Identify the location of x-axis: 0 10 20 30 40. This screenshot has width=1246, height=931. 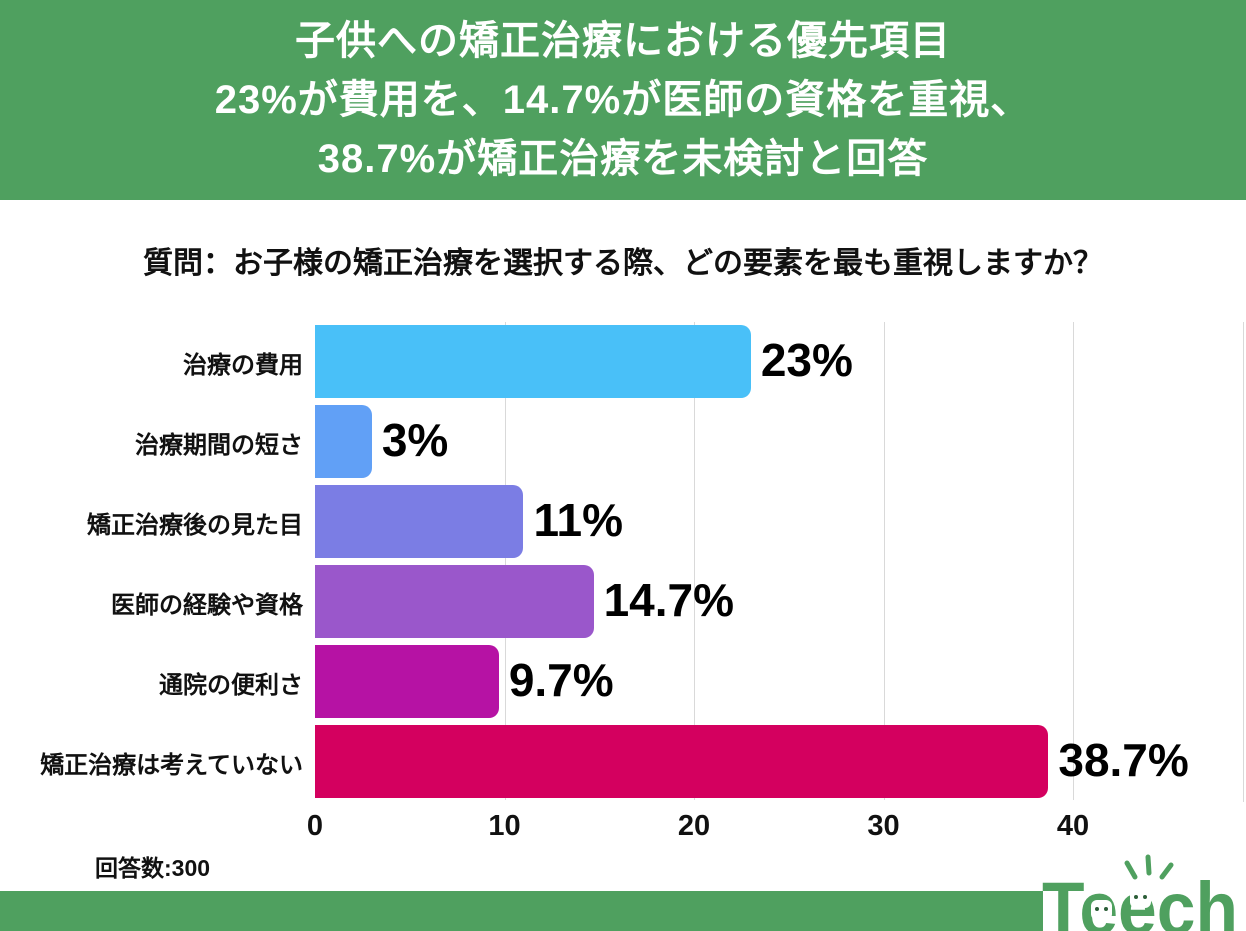
(775, 828).